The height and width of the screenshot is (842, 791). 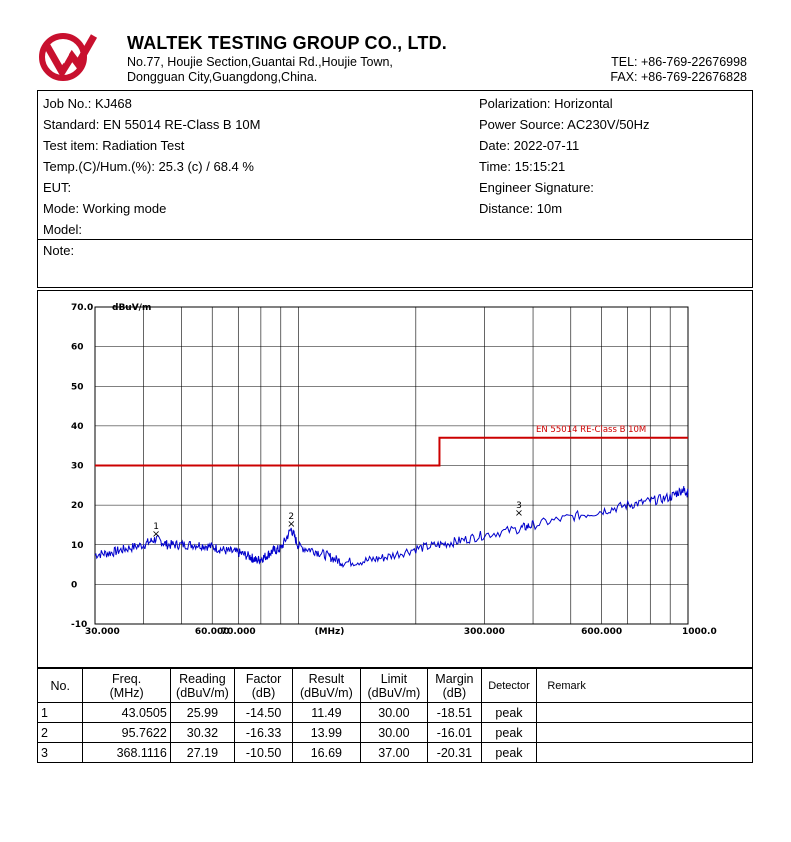 I want to click on marker-label: 2, so click(x=291, y=517).